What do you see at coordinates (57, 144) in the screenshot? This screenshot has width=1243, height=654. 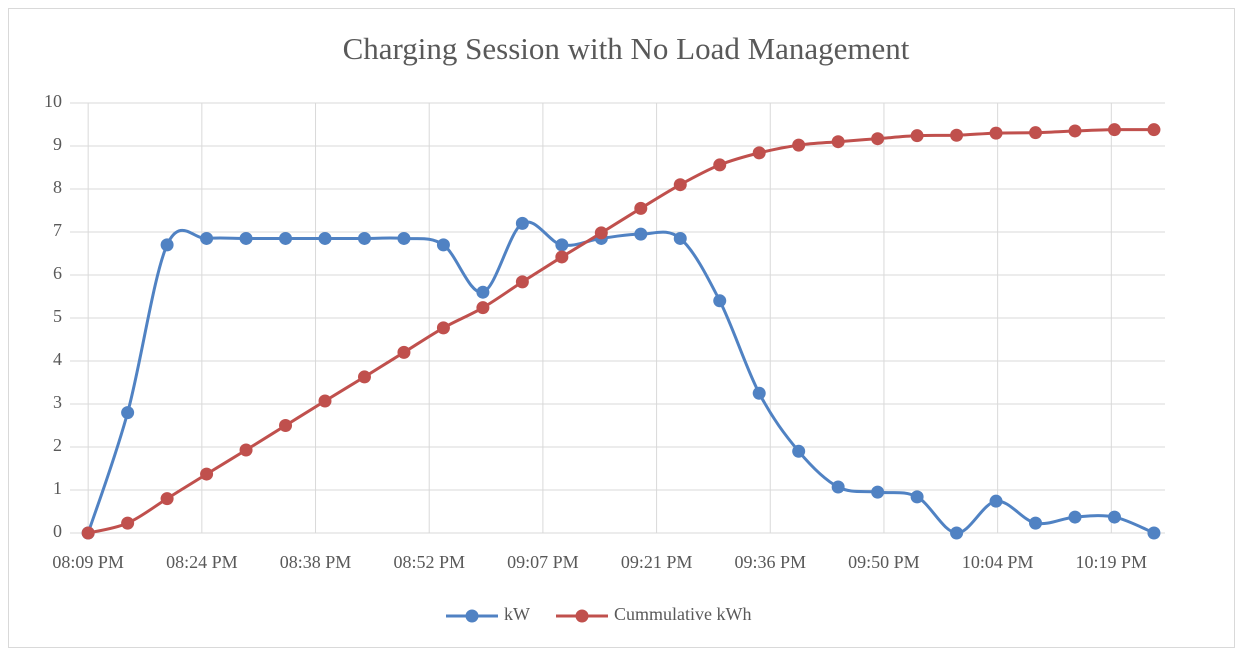 I see `y-tick-label: 9` at bounding box center [57, 144].